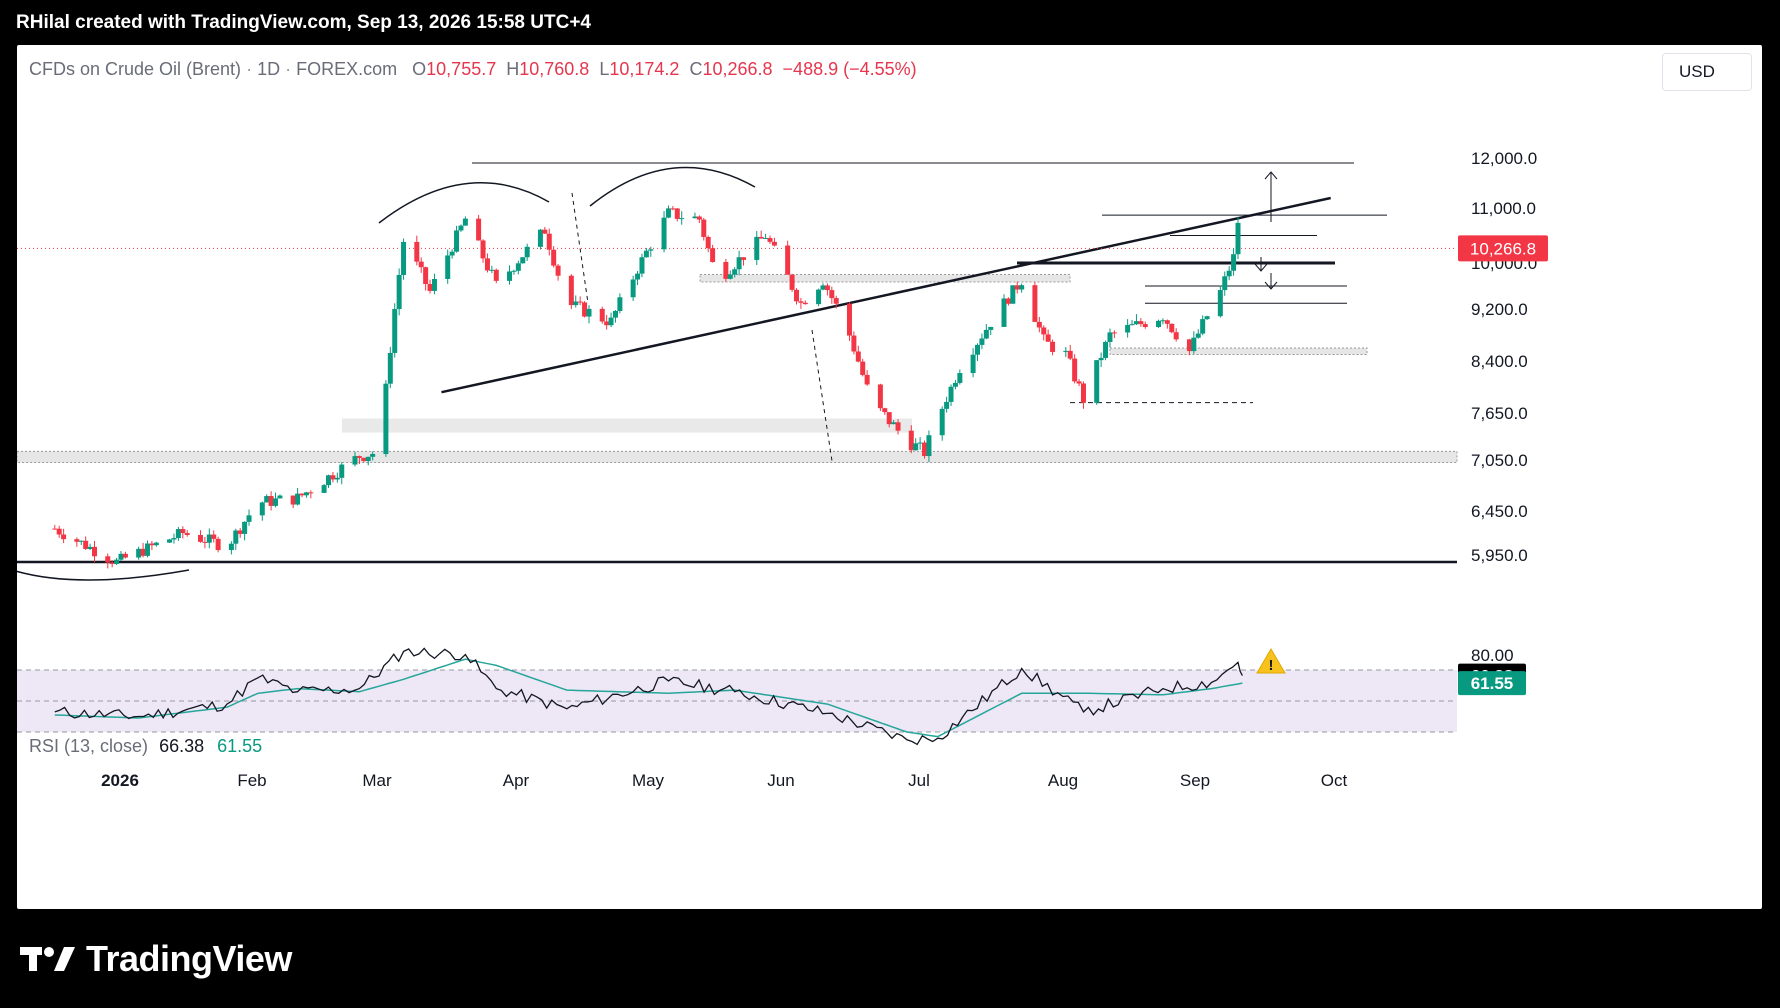 Image resolution: width=1780 pixels, height=1008 pixels. What do you see at coordinates (135, 69) in the screenshot?
I see `symbol-name: CFDs on Crude Oil (Brent)` at bounding box center [135, 69].